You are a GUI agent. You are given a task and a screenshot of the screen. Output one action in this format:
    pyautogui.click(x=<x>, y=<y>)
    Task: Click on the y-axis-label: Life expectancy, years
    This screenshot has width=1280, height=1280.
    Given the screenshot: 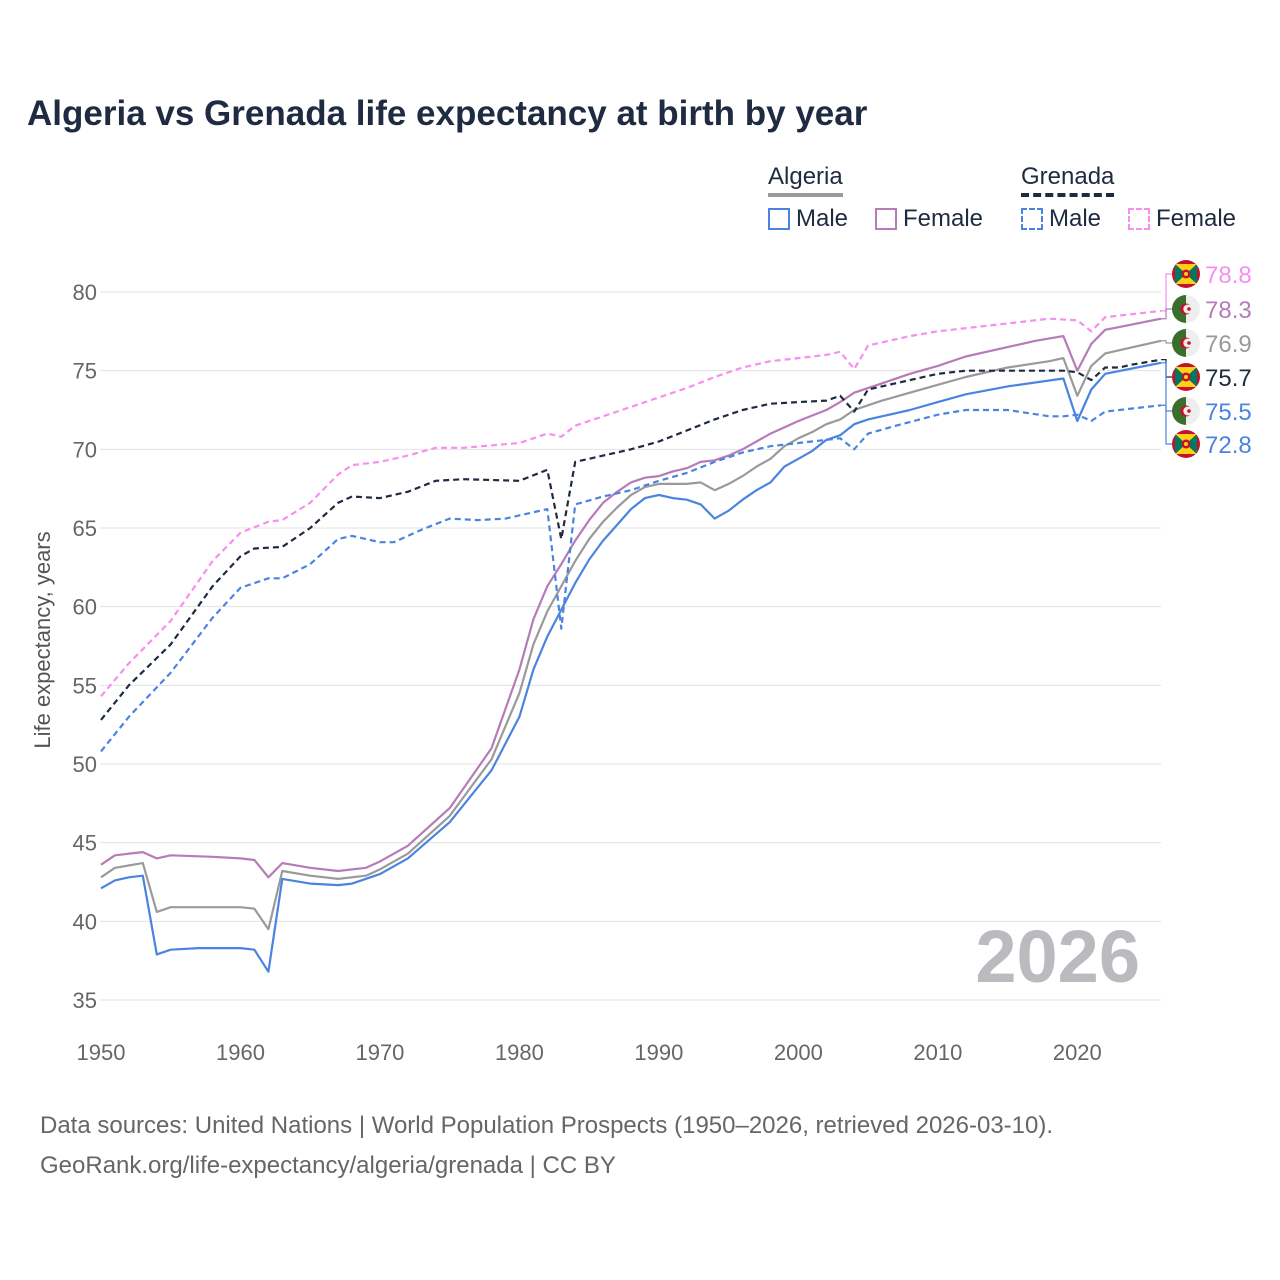 What is the action you would take?
    pyautogui.click(x=42, y=639)
    